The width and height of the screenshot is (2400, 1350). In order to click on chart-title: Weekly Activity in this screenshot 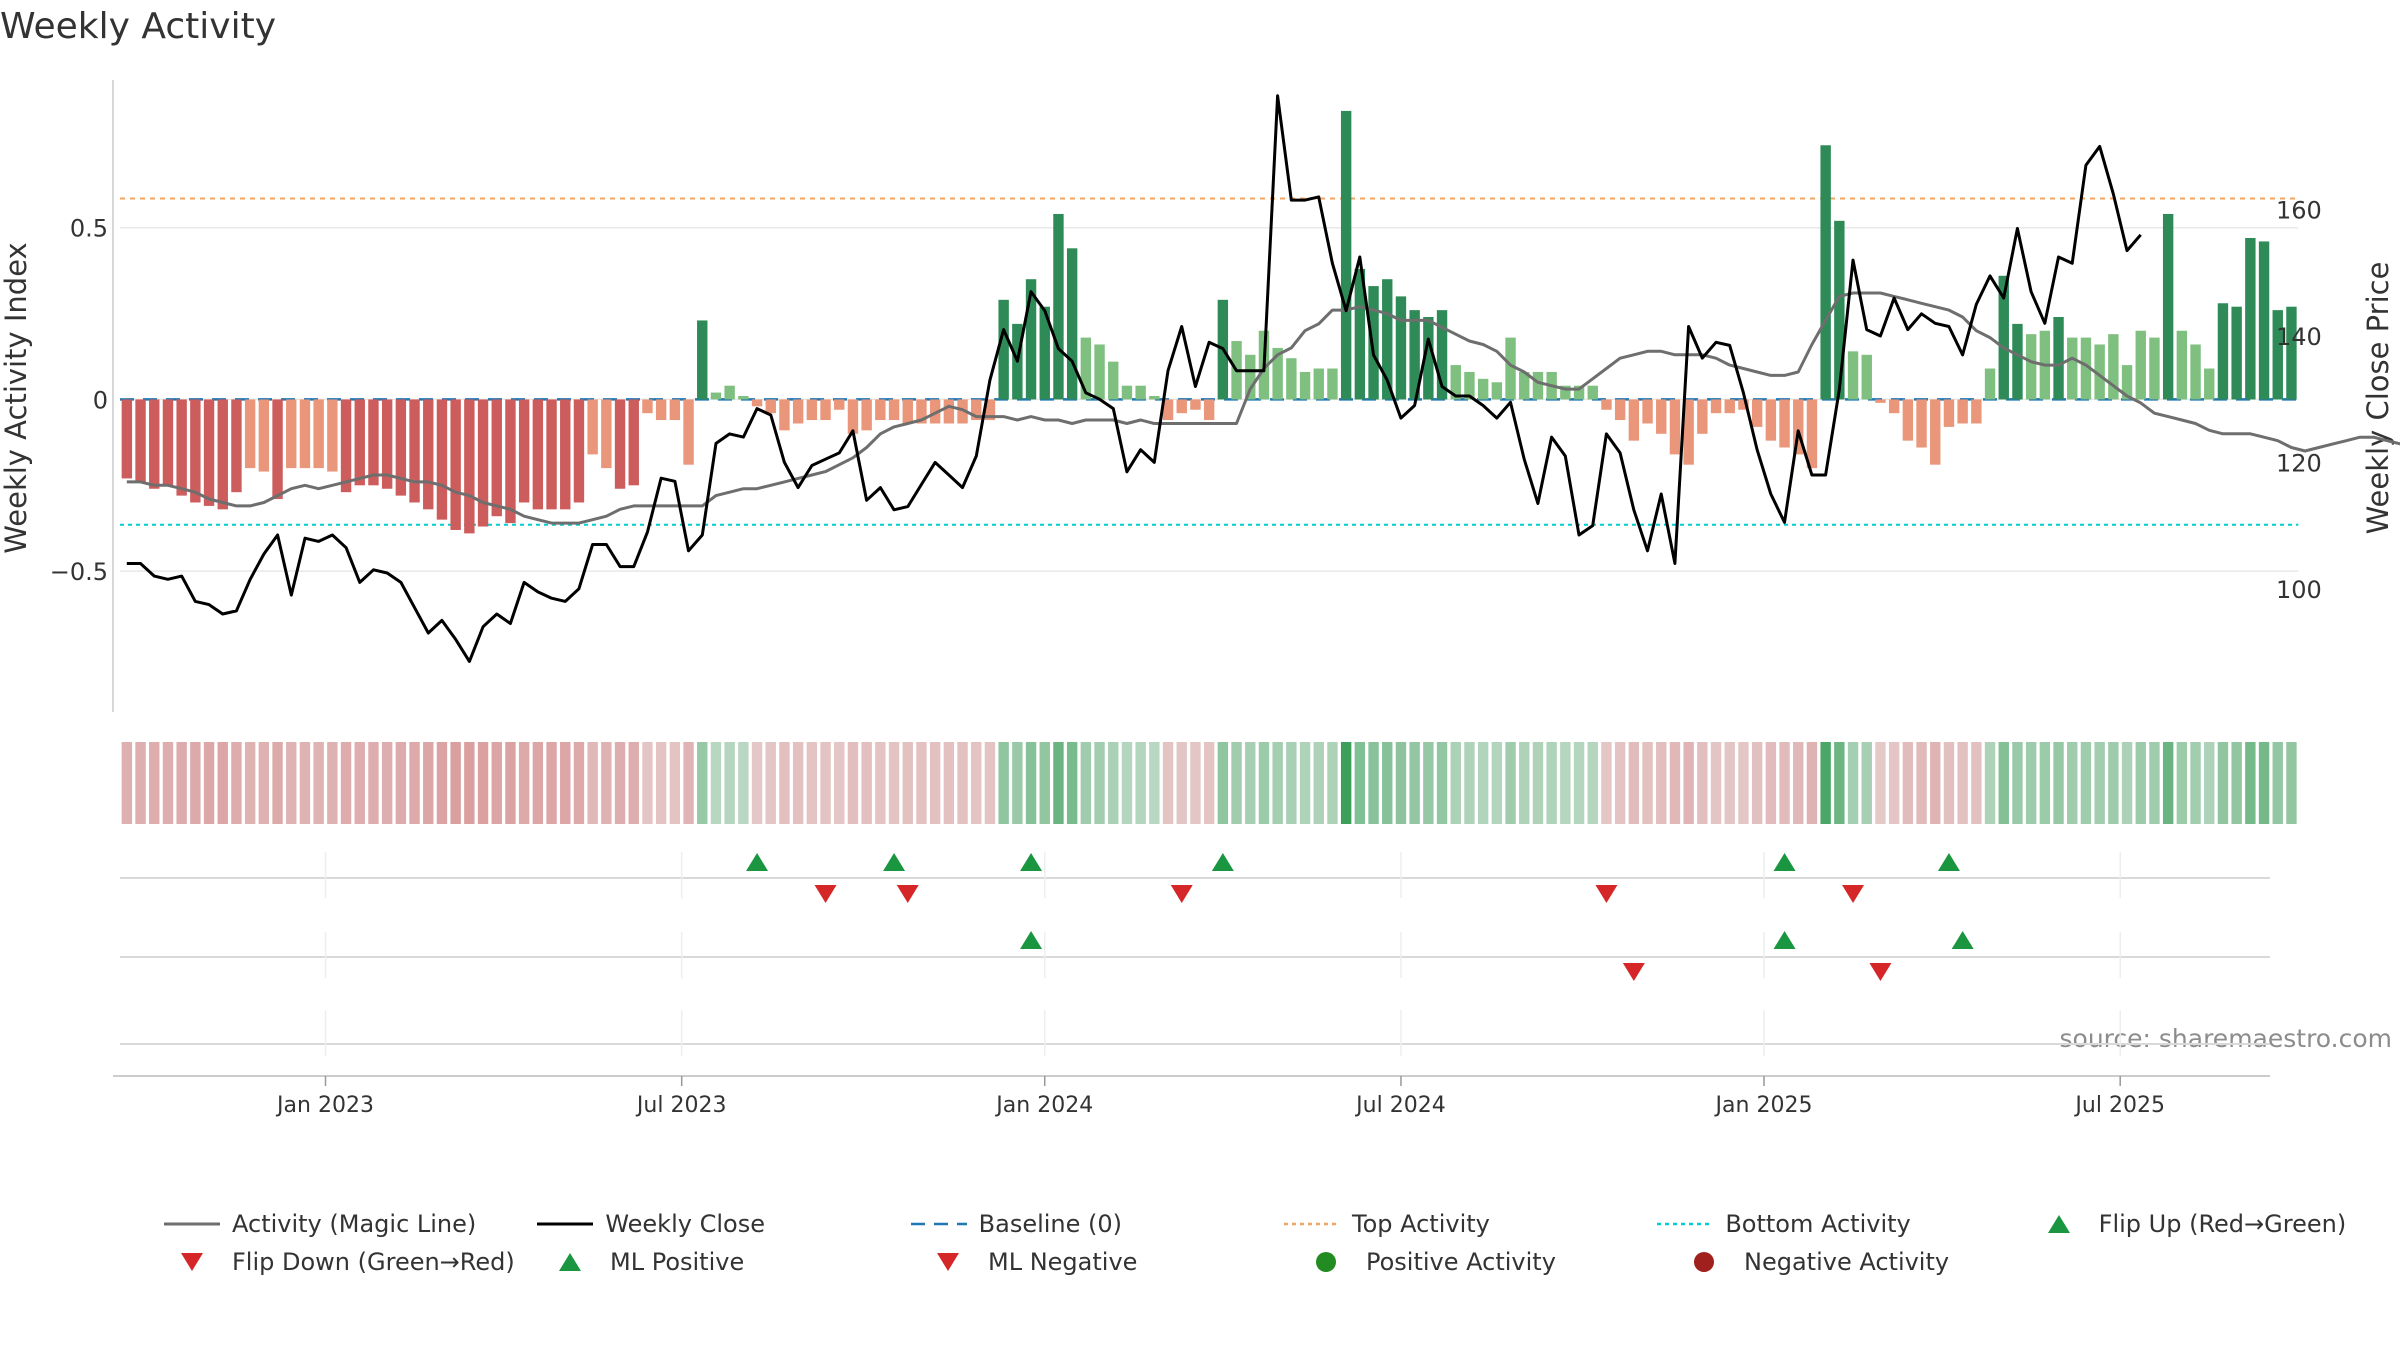, I will do `click(138, 26)`.